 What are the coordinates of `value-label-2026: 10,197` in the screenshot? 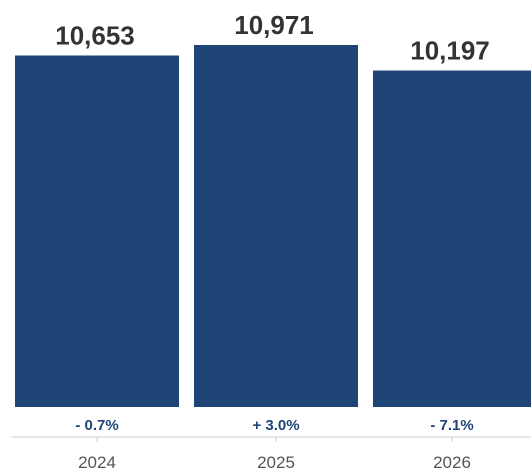 It's located at (450, 51).